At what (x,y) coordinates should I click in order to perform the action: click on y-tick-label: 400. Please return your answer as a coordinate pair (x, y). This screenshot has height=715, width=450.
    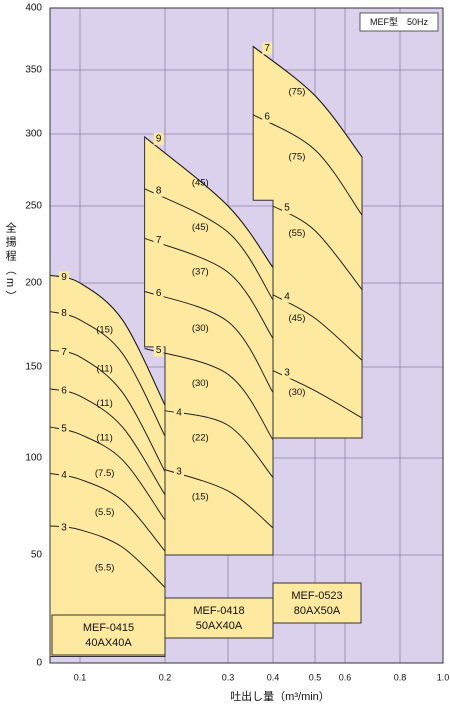
    Looking at the image, I should click on (33, 8).